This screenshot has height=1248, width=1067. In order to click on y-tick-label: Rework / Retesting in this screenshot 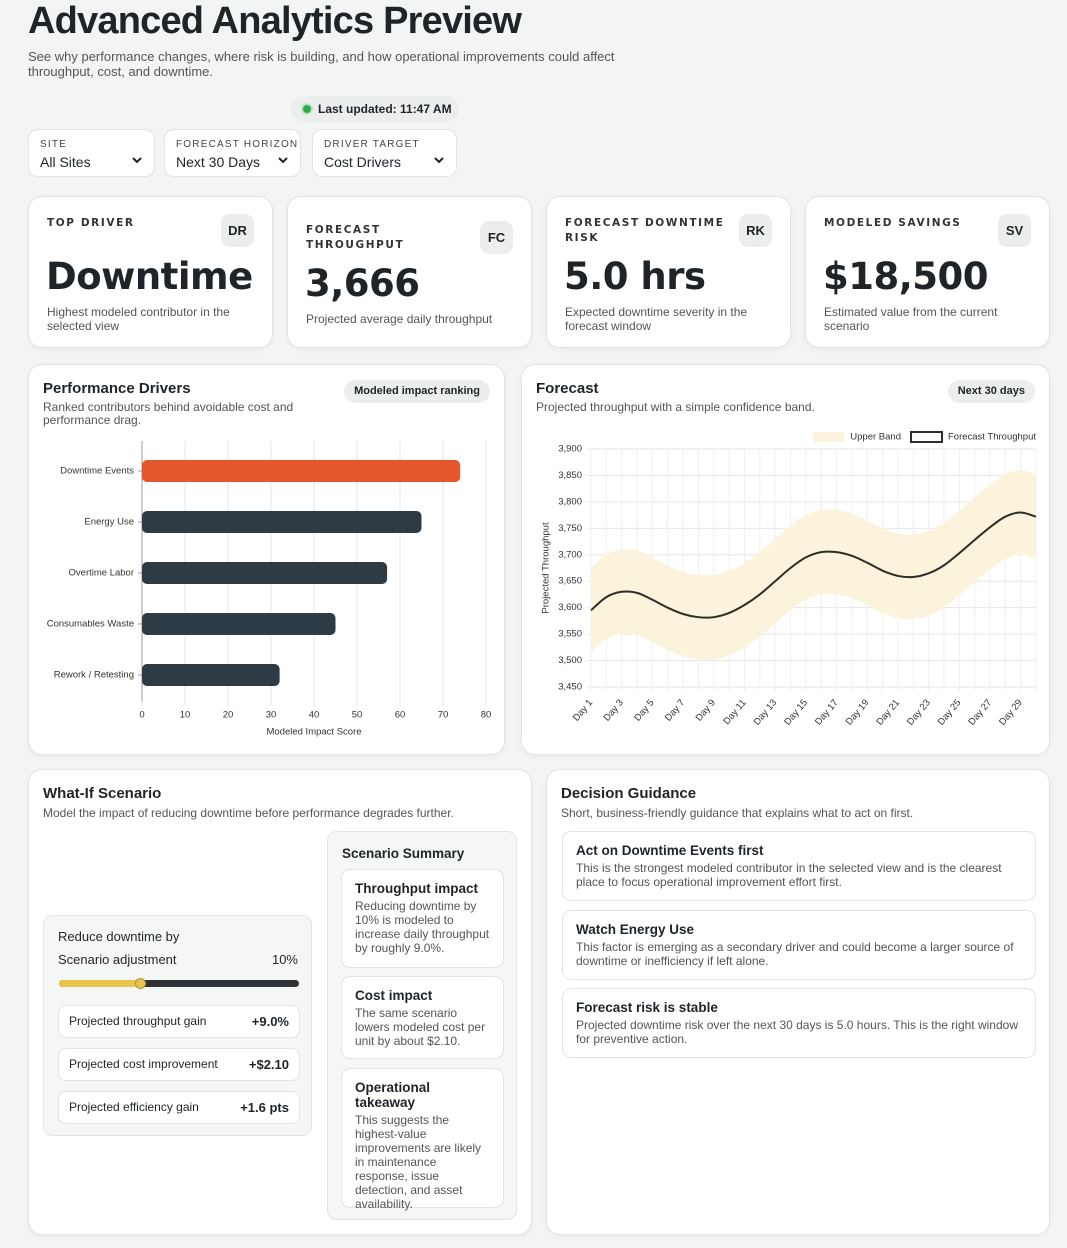, I will do `click(94, 675)`.